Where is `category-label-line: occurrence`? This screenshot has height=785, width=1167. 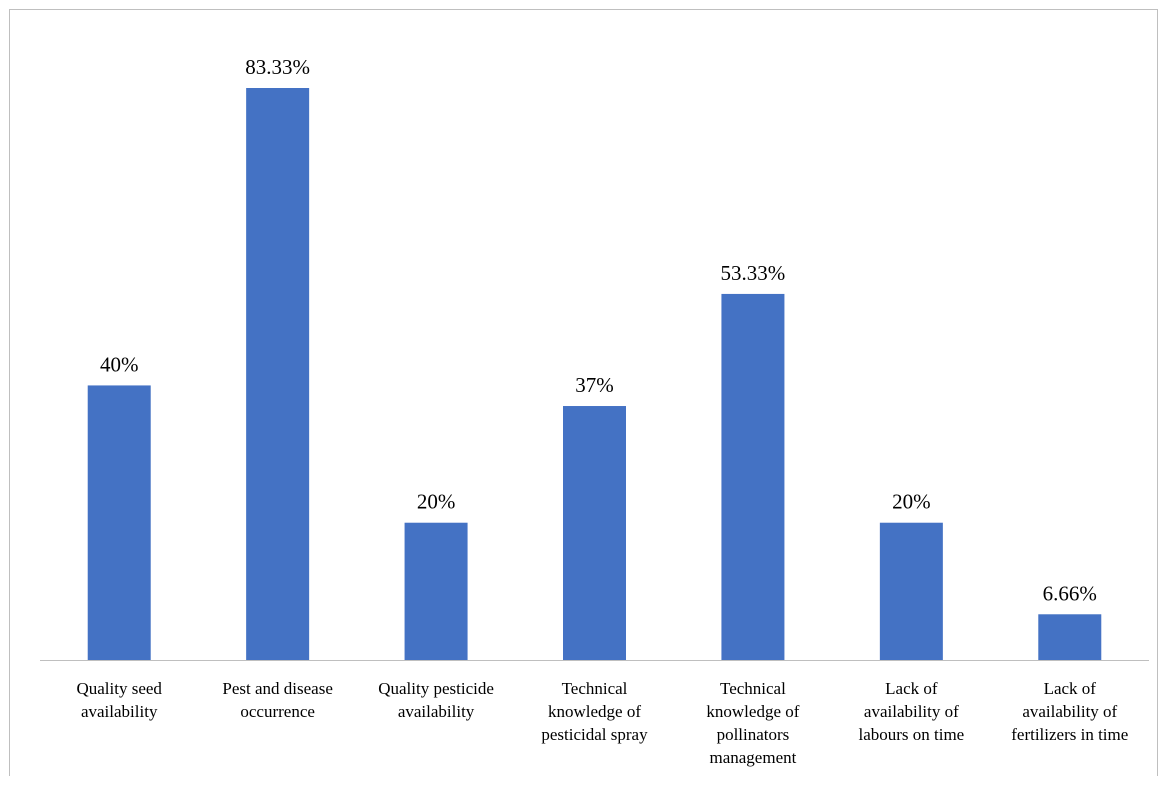 category-label-line: occurrence is located at coordinates (277, 711).